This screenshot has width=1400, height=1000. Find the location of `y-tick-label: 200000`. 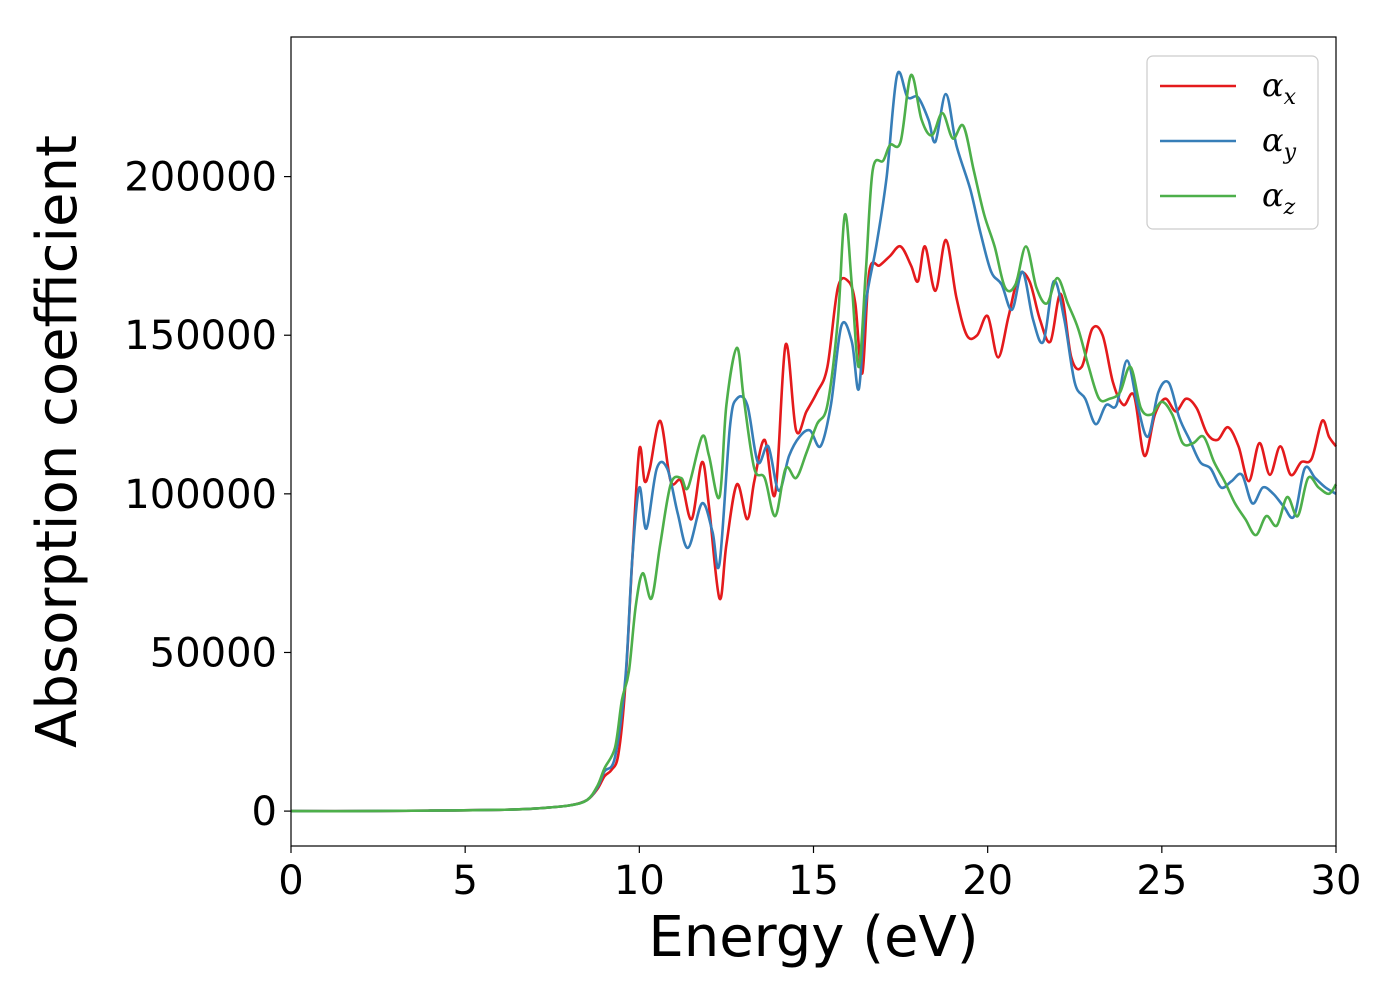

y-tick-label: 200000 is located at coordinates (200, 178).